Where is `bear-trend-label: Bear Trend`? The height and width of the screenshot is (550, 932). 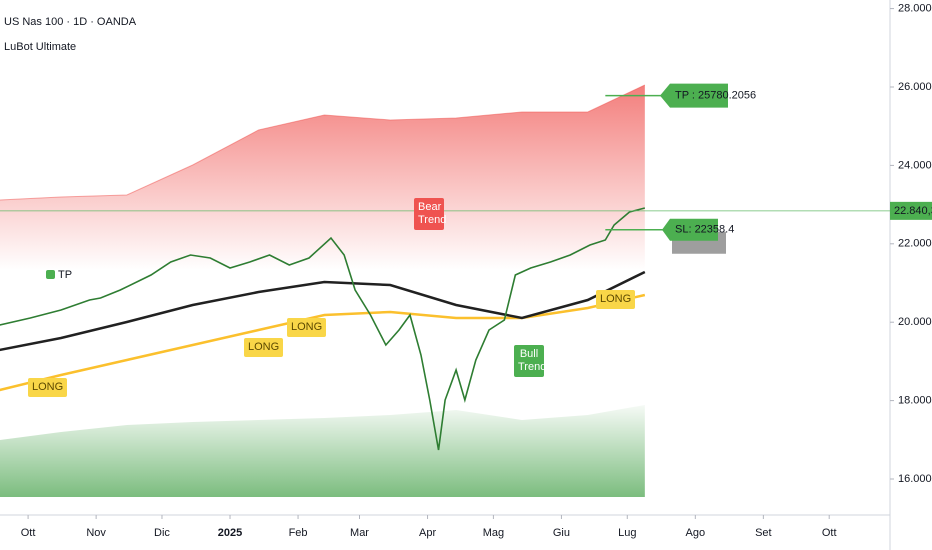
bear-trend-label: Bear Trend is located at coordinates (430, 214).